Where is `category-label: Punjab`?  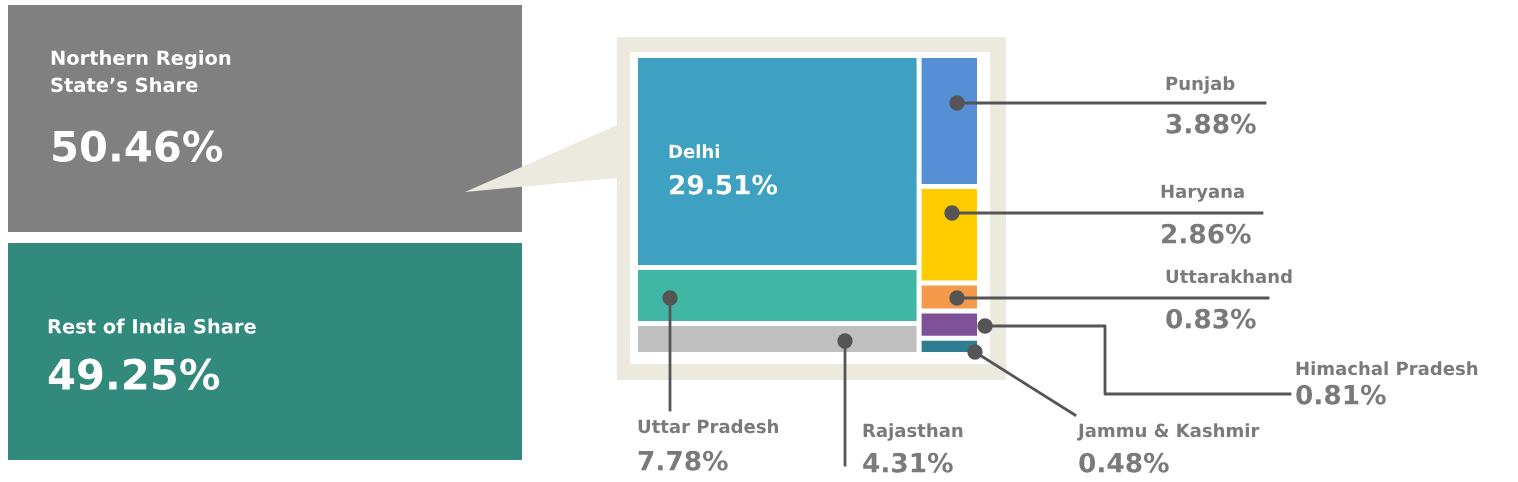 category-label: Punjab is located at coordinates (1200, 85).